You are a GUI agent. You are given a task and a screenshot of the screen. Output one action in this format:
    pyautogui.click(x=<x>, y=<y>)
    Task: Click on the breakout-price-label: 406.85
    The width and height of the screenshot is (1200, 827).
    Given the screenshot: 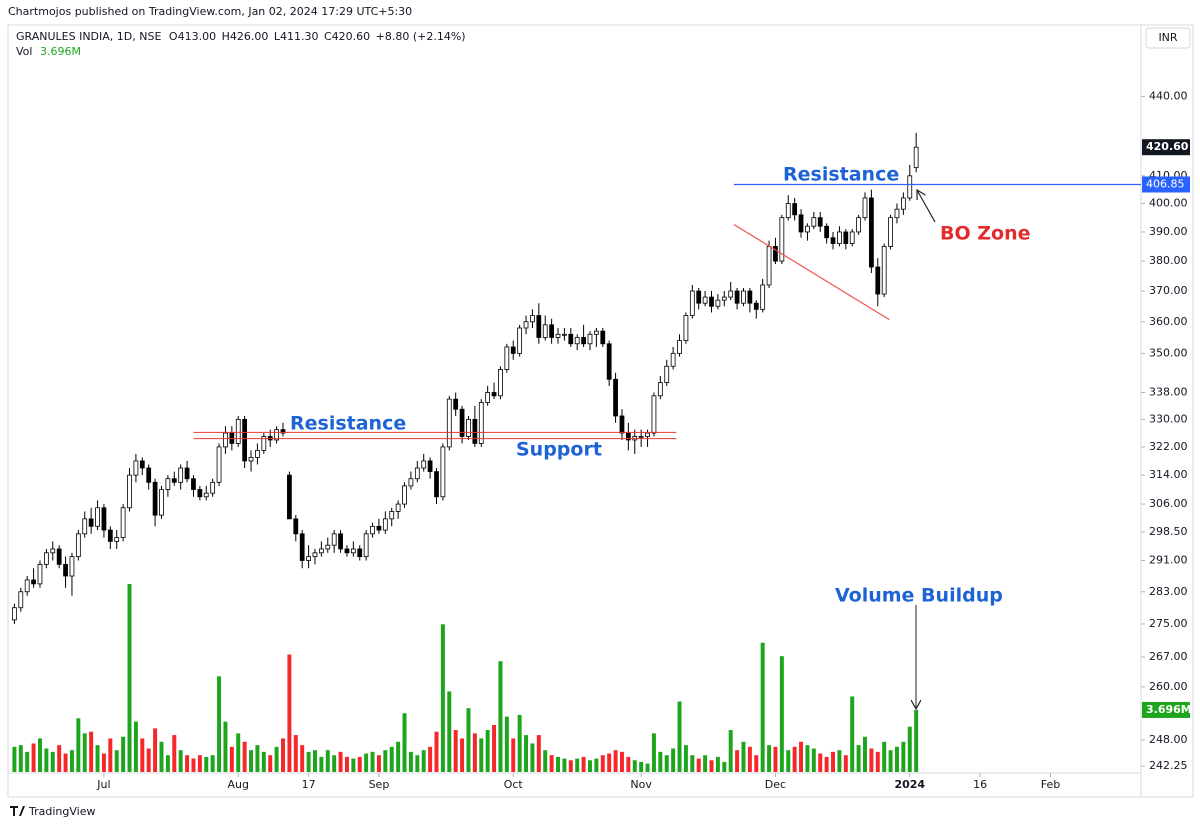 What is the action you would take?
    pyautogui.click(x=1165, y=183)
    